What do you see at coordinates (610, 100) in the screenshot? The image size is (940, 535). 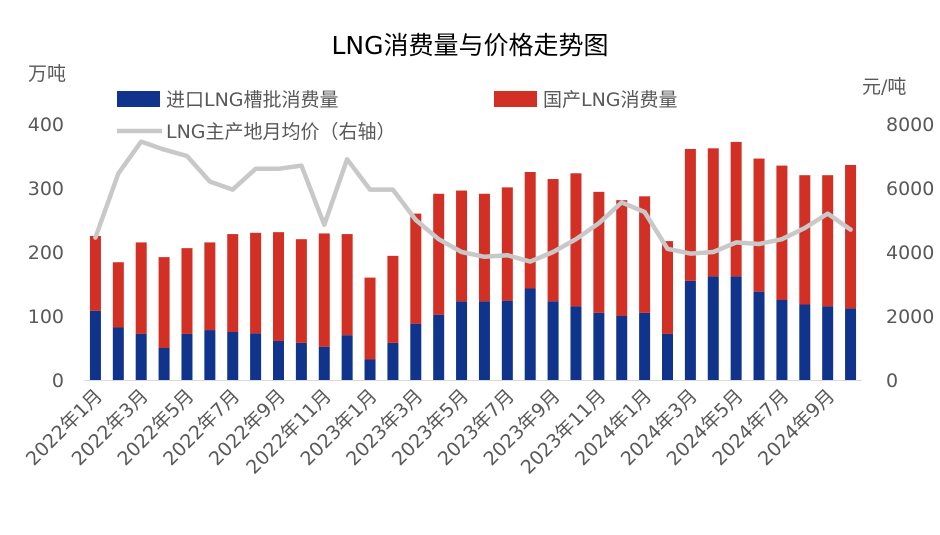 I see `legend-domestic-label: 国产LNG消费量` at bounding box center [610, 100].